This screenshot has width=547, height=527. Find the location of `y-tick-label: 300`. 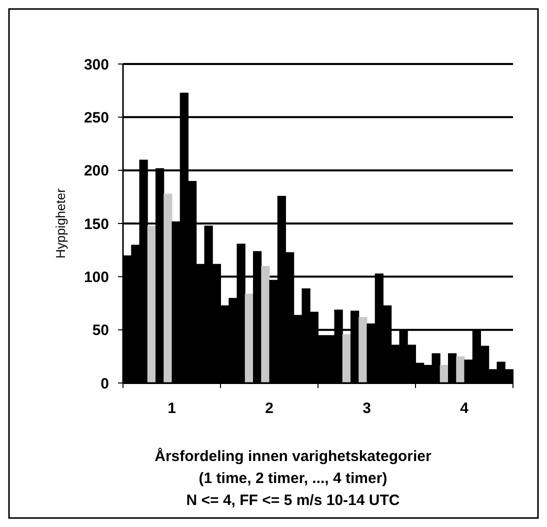

y-tick-label: 300 is located at coordinates (96, 65).